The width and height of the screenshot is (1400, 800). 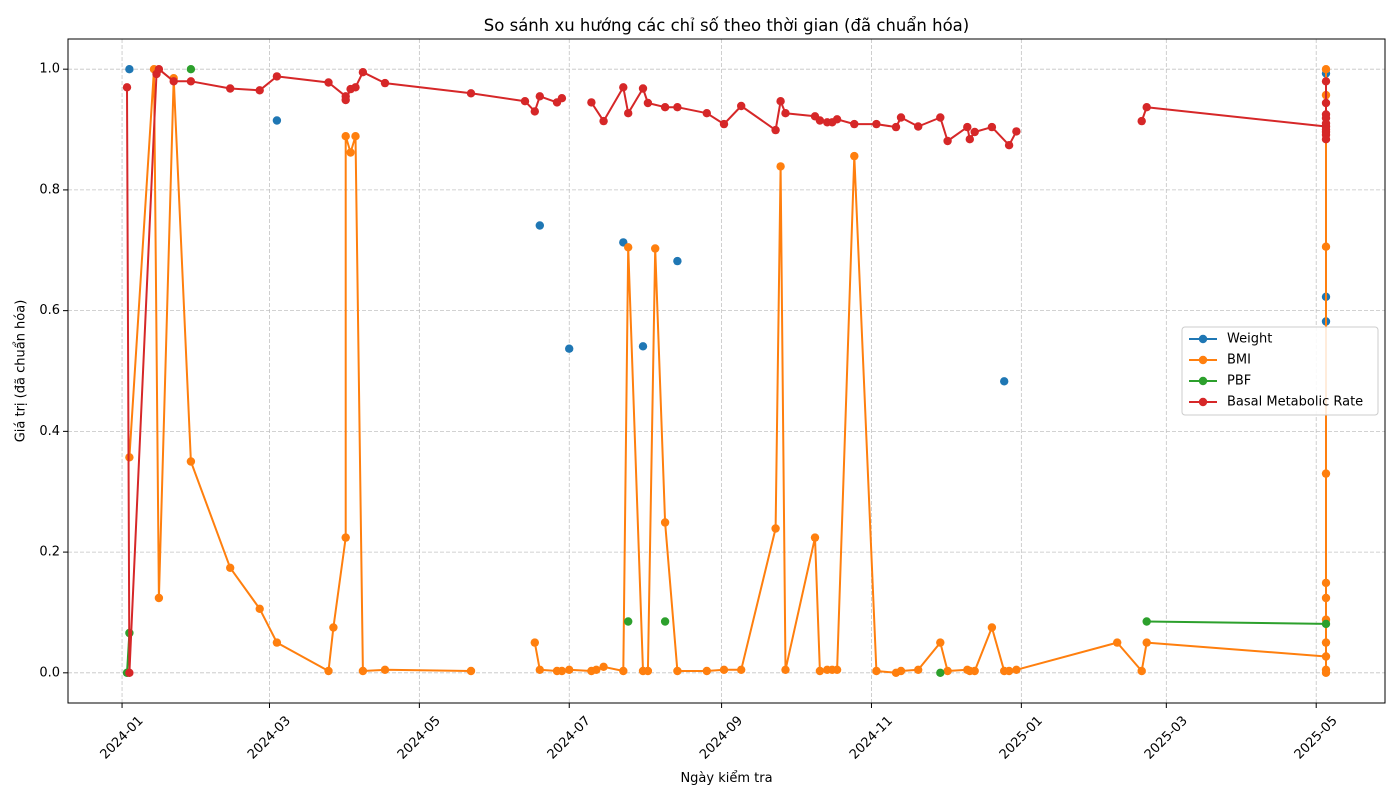 What do you see at coordinates (49, 431) in the screenshot?
I see `y-tick-label: 0.4` at bounding box center [49, 431].